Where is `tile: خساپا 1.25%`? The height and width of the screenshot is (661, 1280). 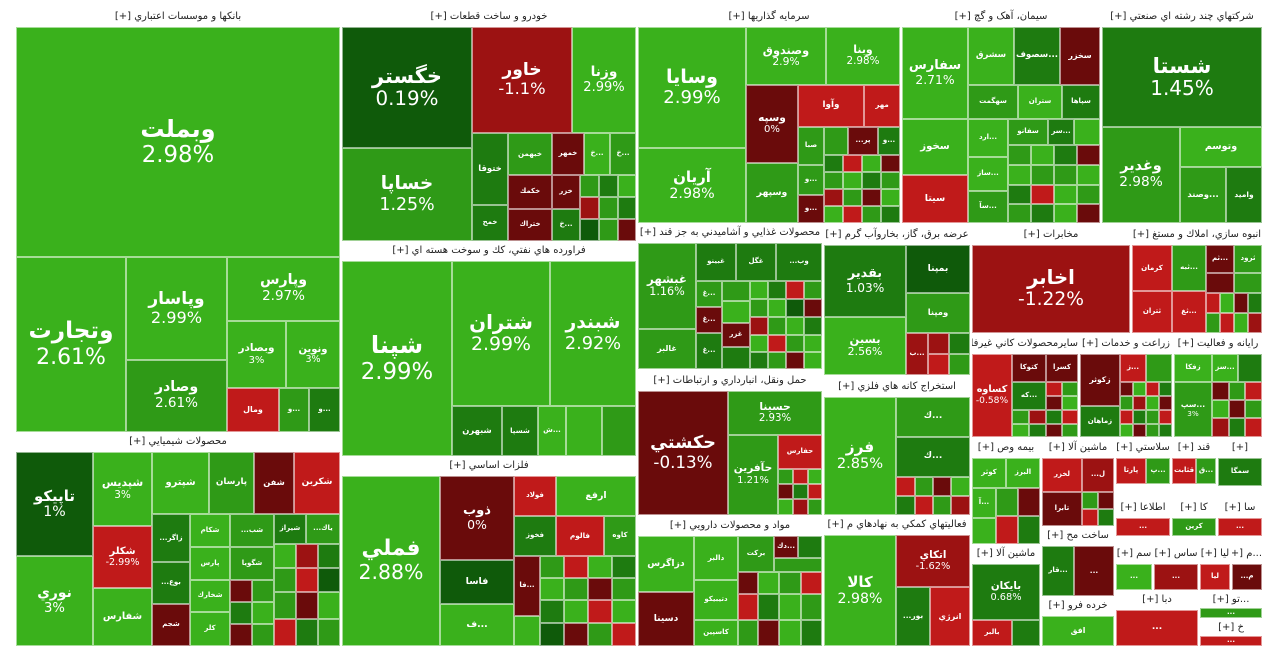
tile: خساپا 1.25% is located at coordinates (407, 194).